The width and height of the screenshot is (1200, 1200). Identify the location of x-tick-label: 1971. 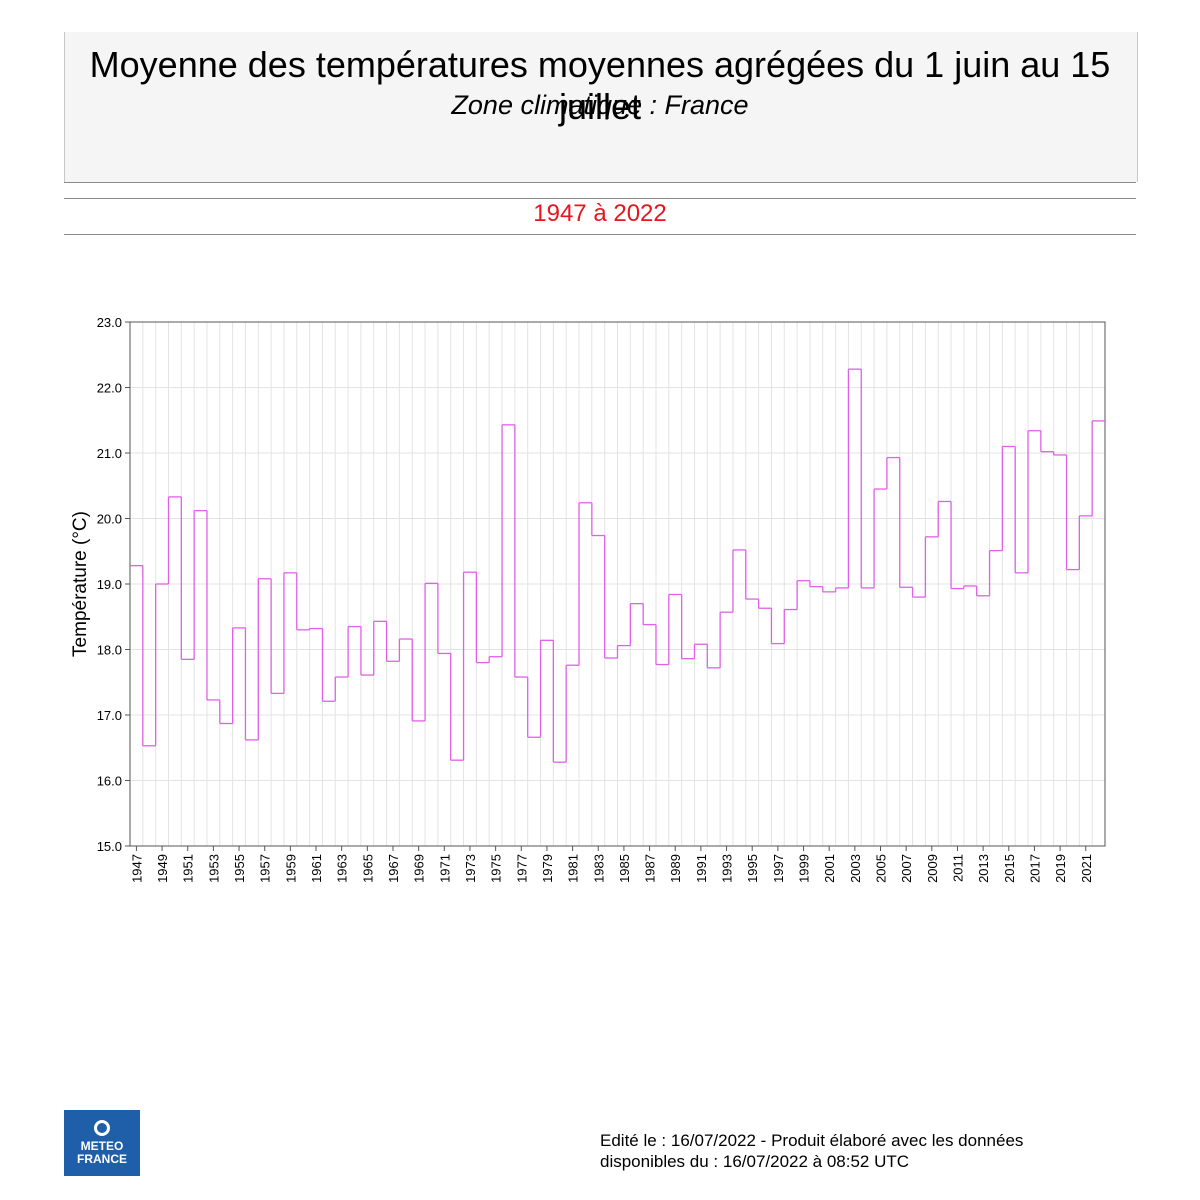
(444, 868).